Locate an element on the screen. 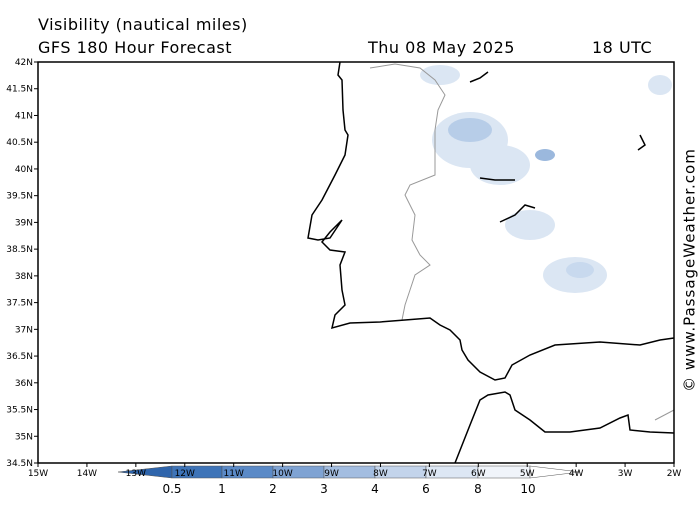  title: Visibility (nautical miles) is located at coordinates (143, 24).